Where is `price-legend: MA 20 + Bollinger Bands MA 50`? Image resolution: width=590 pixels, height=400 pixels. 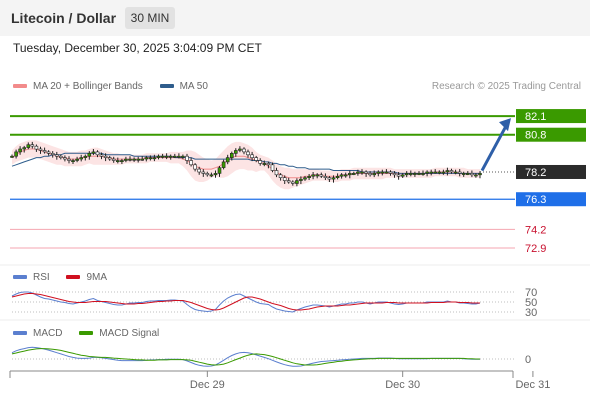 price-legend: MA 20 + Bollinger Bands MA 50 is located at coordinates (117, 86).